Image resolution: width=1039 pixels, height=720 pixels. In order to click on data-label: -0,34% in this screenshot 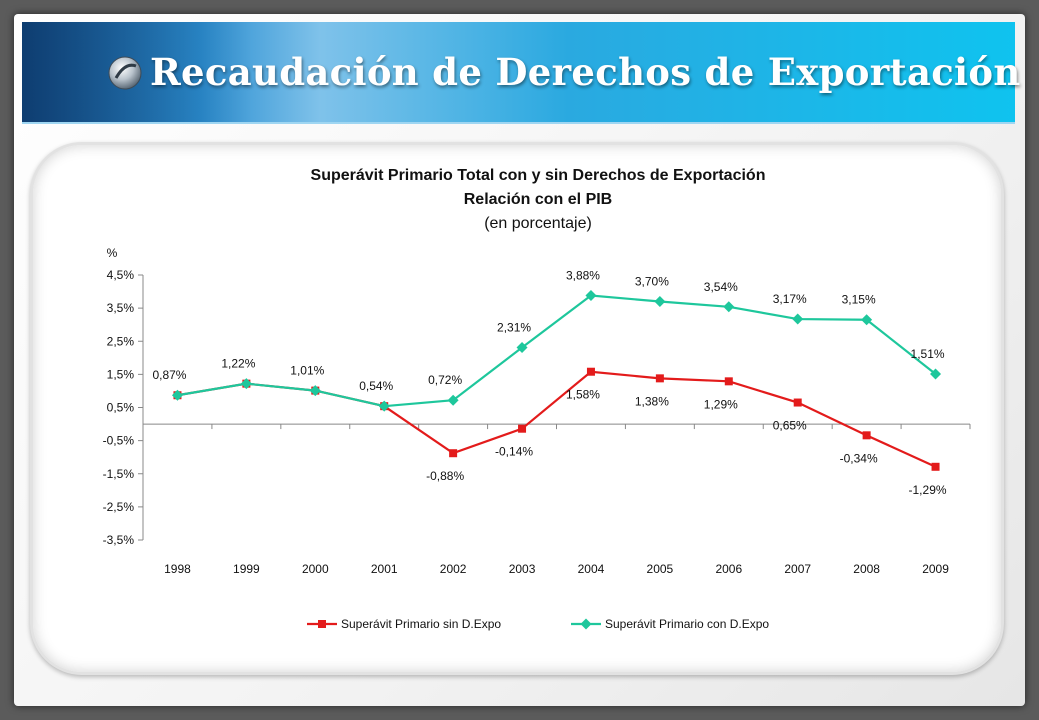, I will do `click(859, 458)`.